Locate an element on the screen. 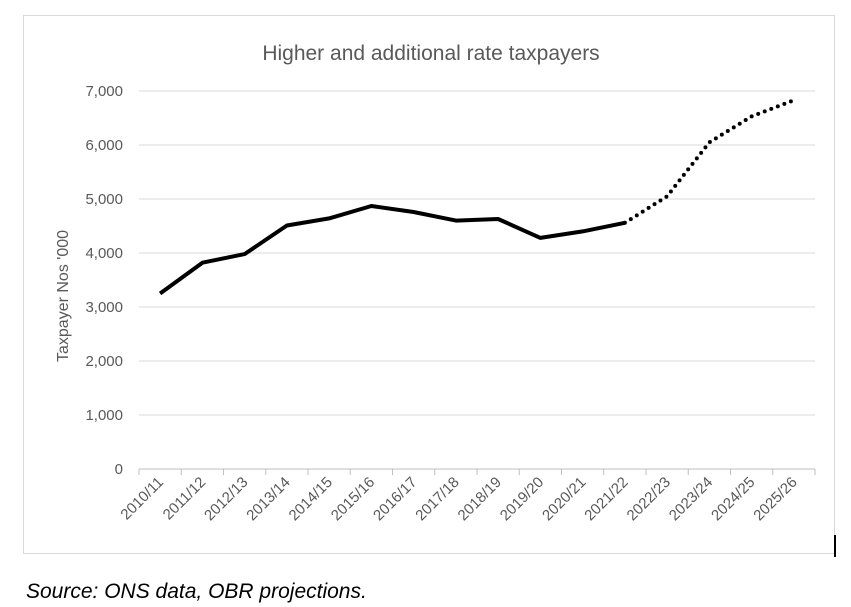 The image size is (851, 607). x-tick-label: 2022/23 is located at coordinates (649, 499).